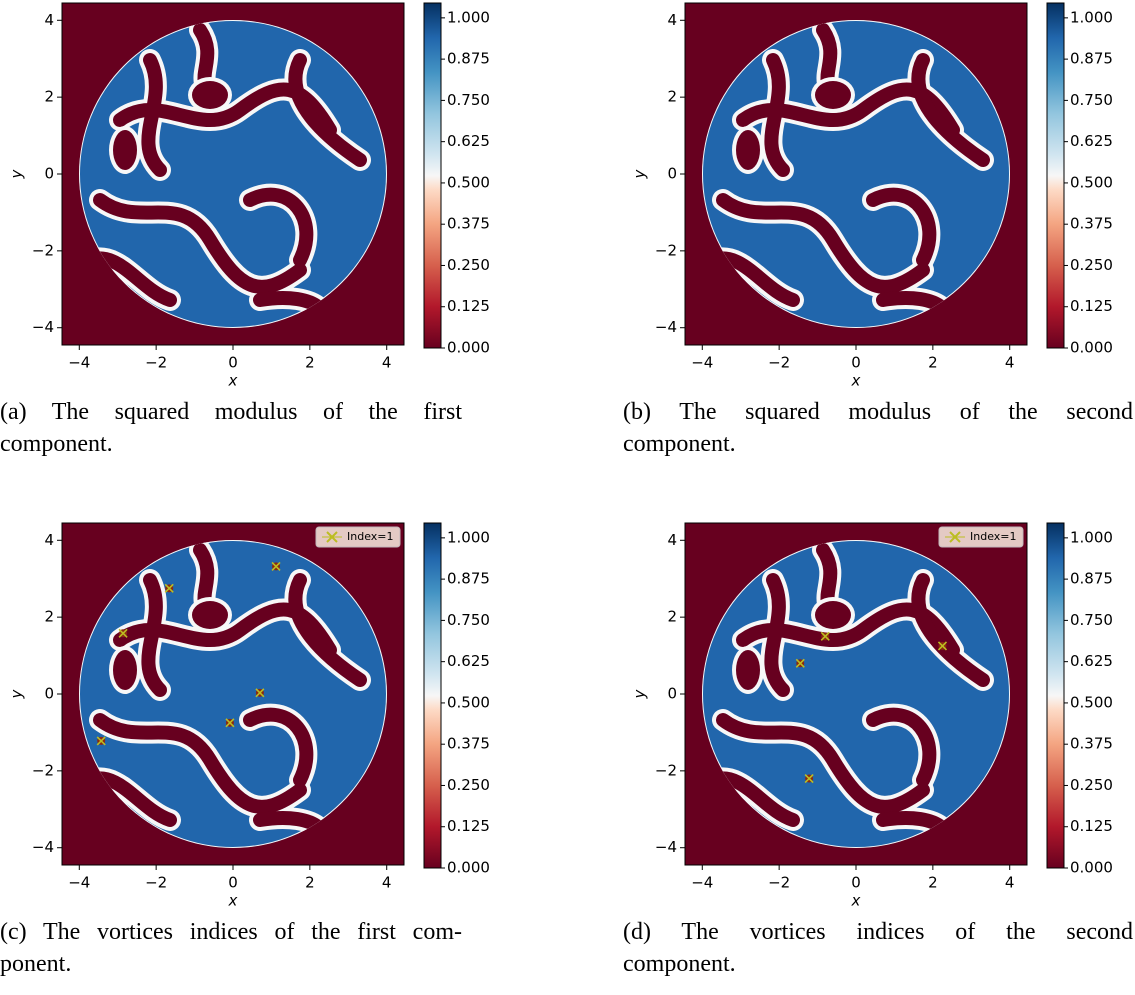 This screenshot has height=995, width=1135. Describe the element at coordinates (370, 536) in the screenshot. I see `legend-label: Index=1` at that location.